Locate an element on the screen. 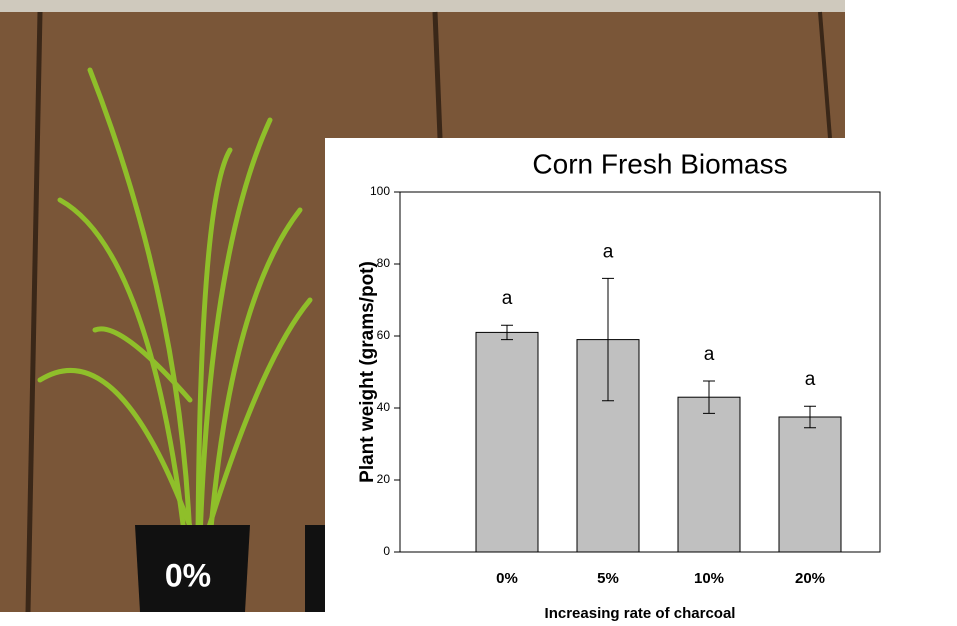 The width and height of the screenshot is (957, 626). x-axis-label: Increasing rate of charcoal is located at coordinates (640, 613).